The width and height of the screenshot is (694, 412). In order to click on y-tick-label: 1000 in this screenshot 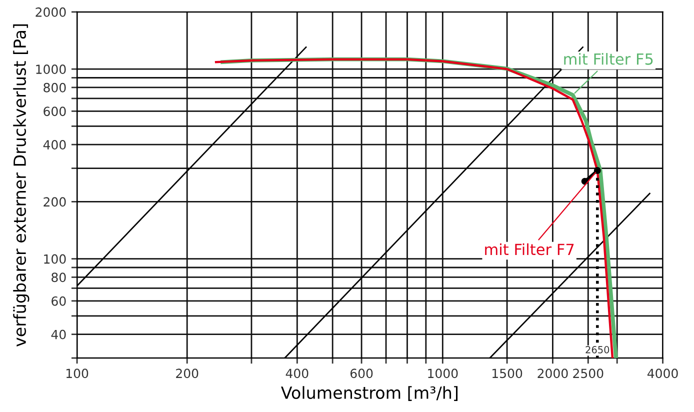, I will do `click(51, 69)`.